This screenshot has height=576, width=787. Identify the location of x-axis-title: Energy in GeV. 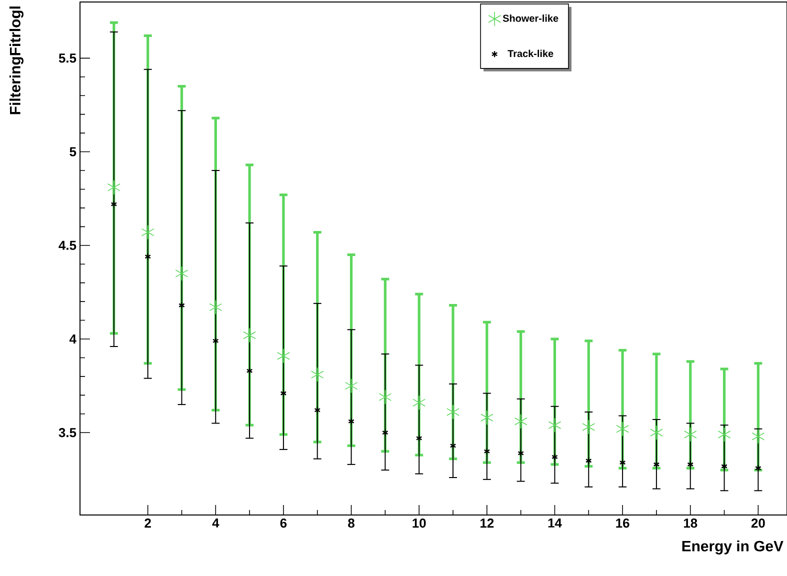
(733, 547).